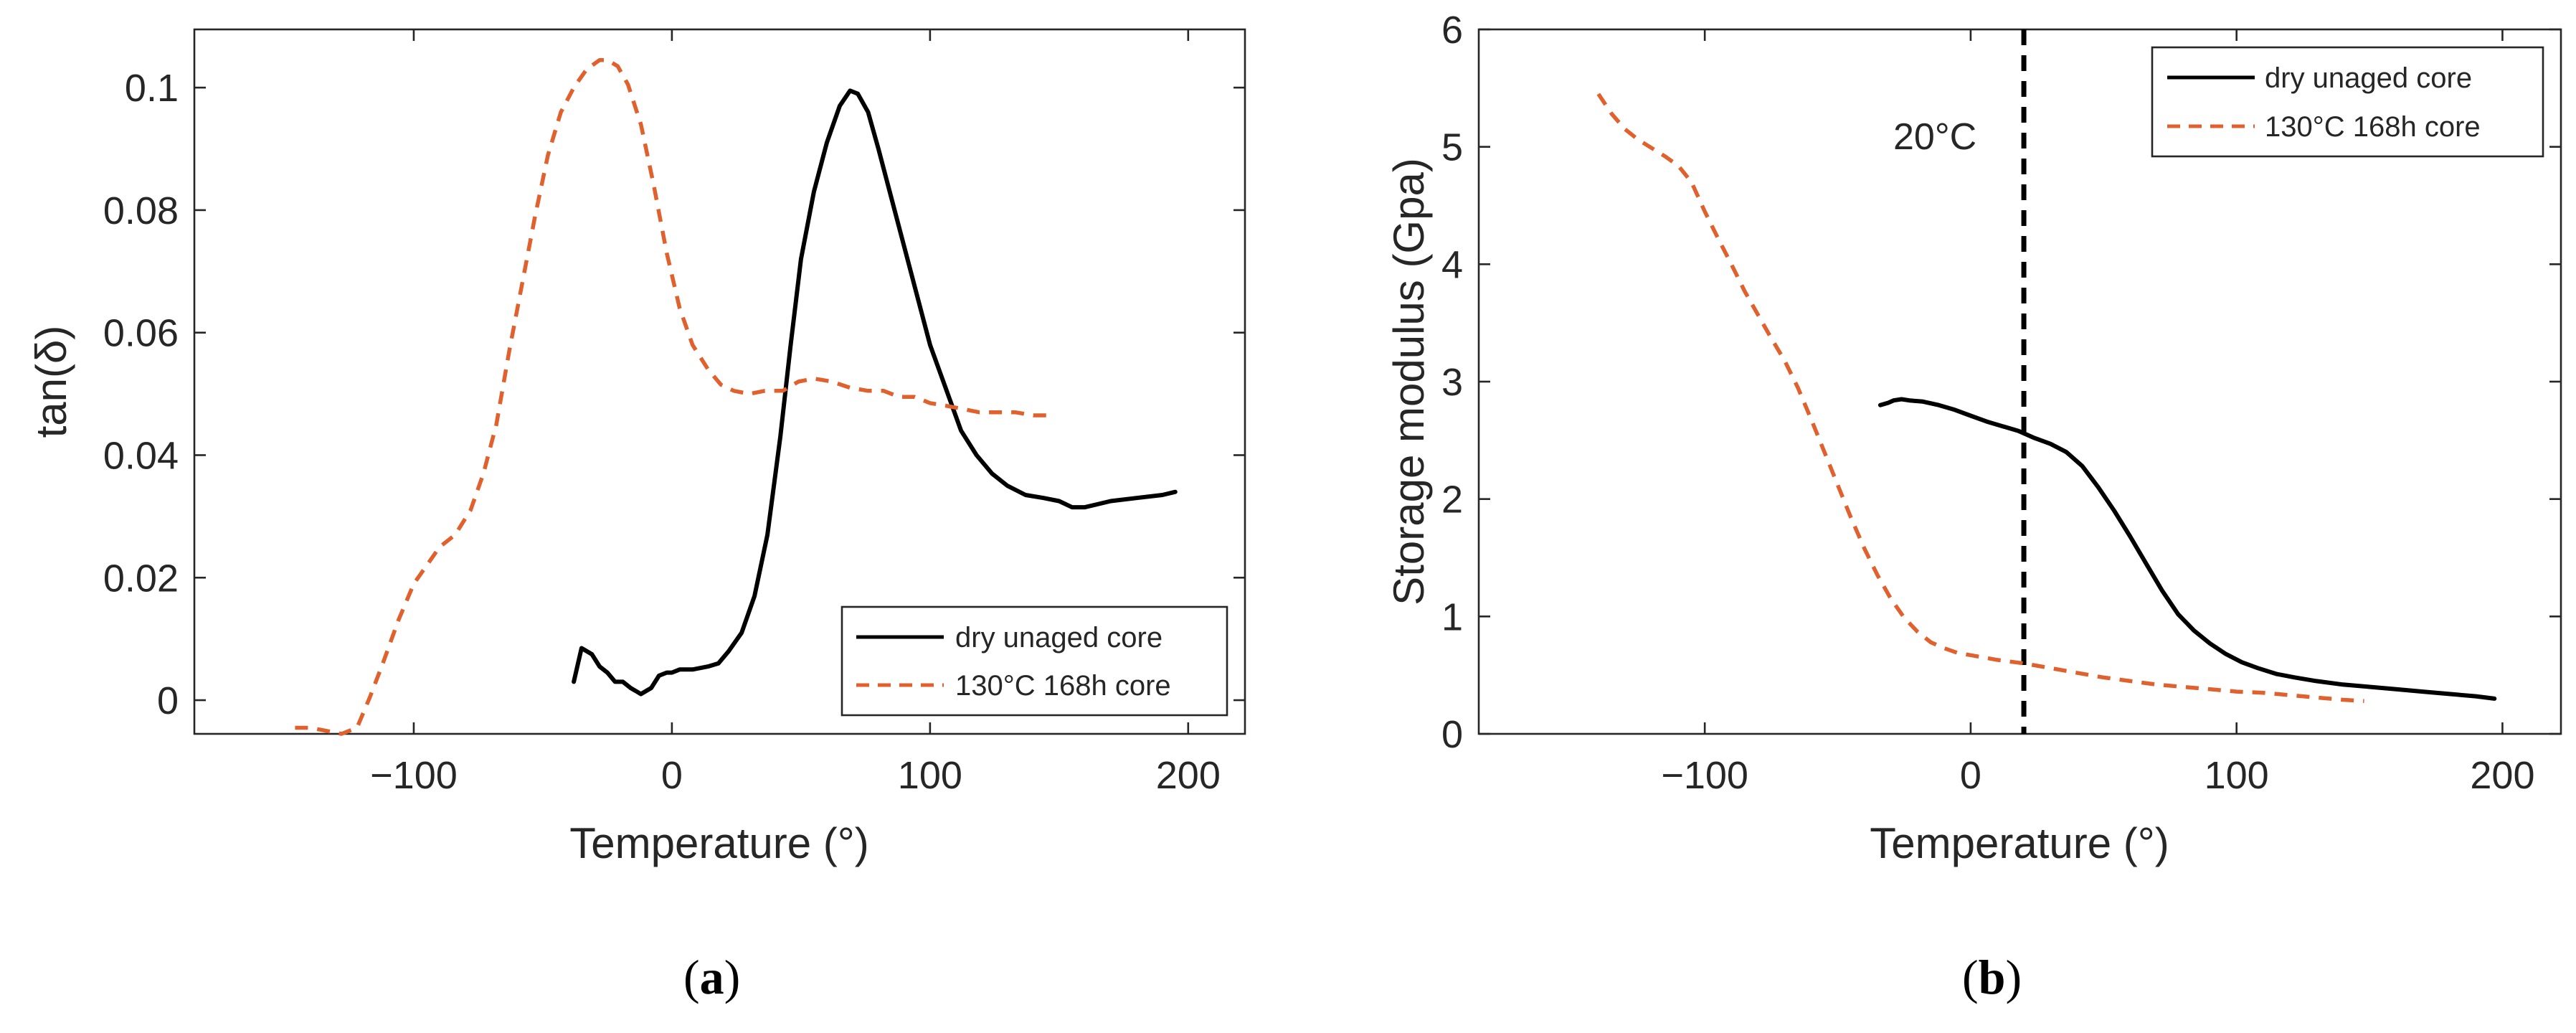  Describe the element at coordinates (1452, 30) in the screenshot. I see `y-tick-label: 6` at that location.